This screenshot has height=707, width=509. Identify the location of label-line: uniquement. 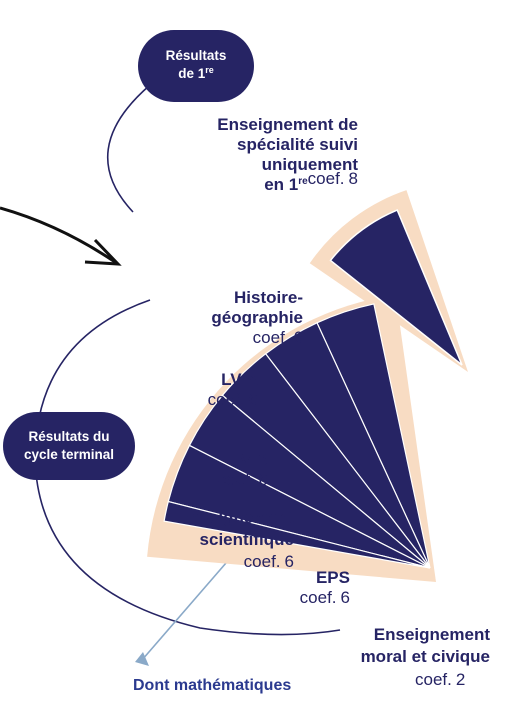
(310, 164).